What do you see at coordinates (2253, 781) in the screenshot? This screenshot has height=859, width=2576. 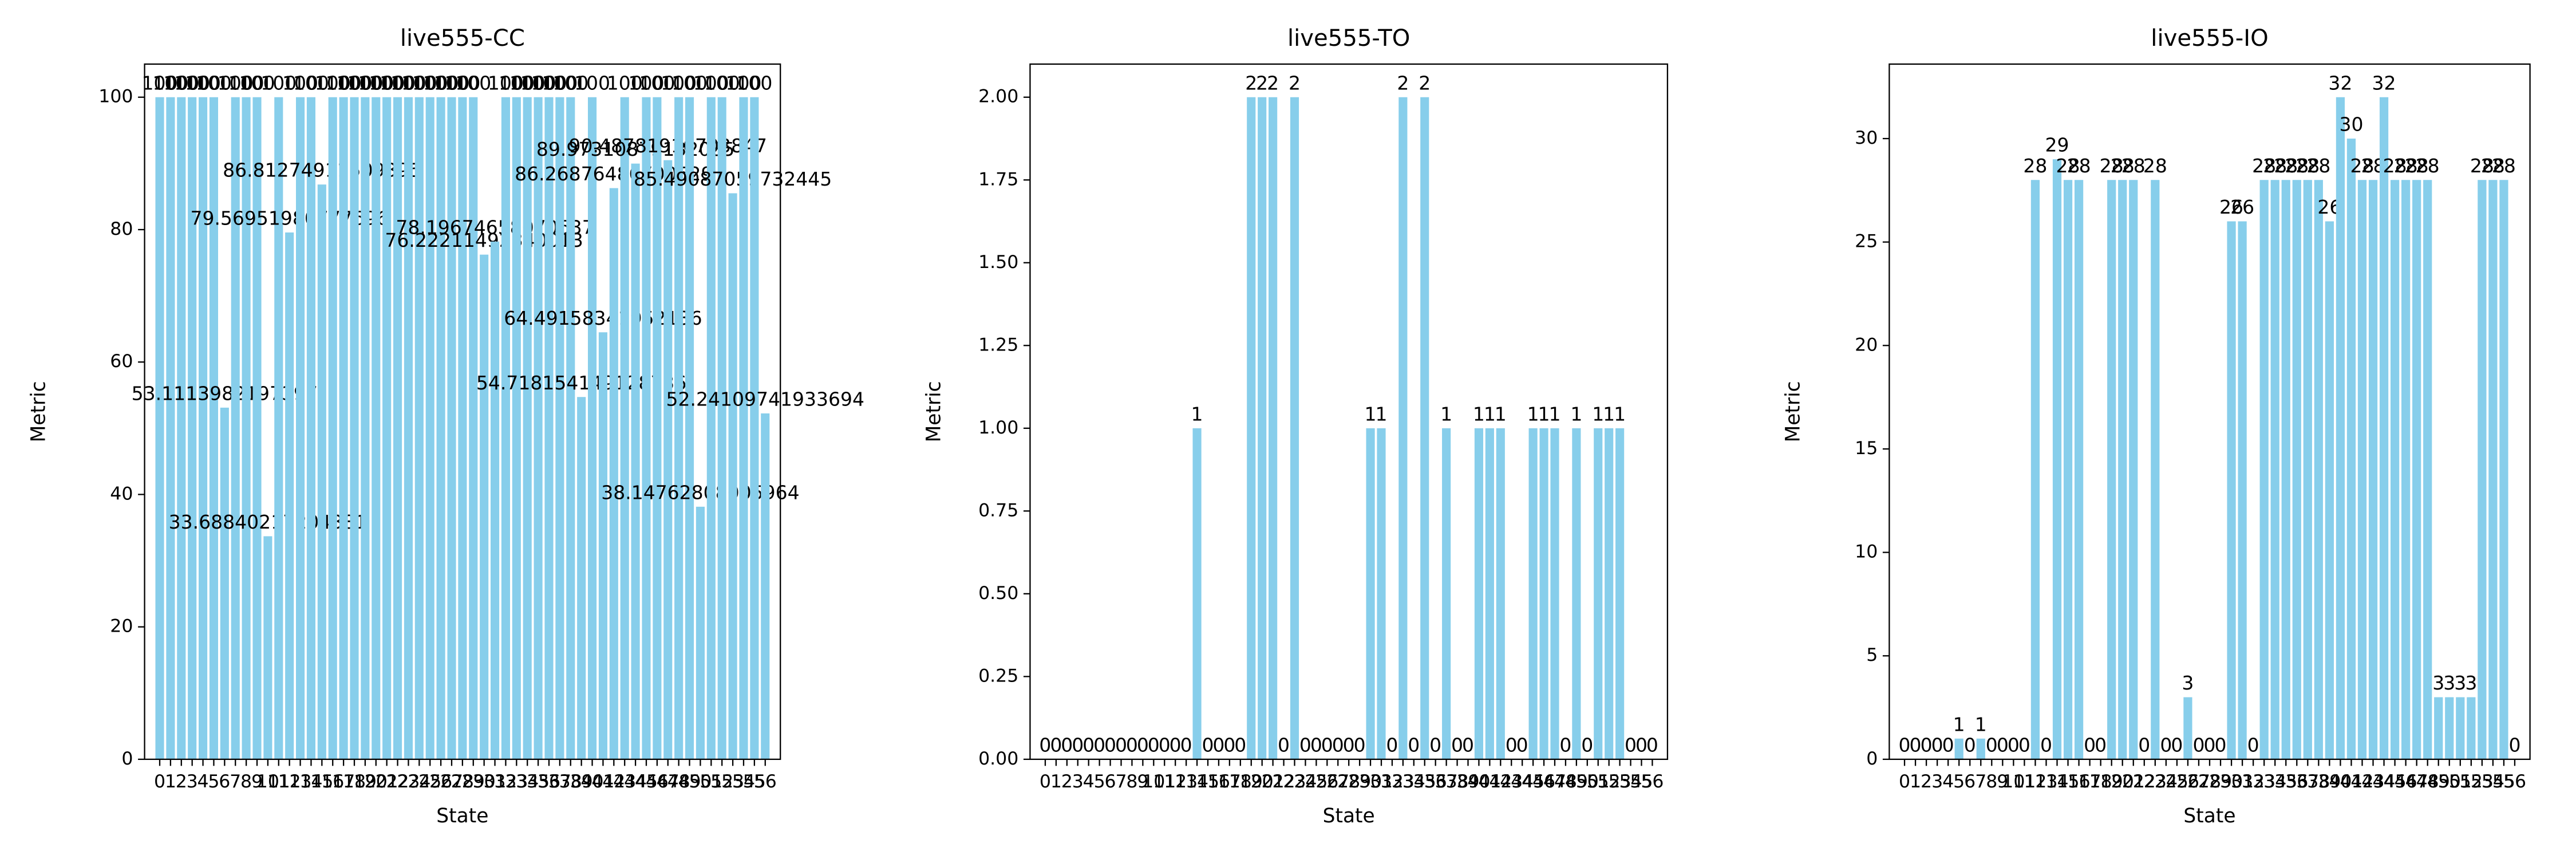 I see `x-tick-label: 32` at bounding box center [2253, 781].